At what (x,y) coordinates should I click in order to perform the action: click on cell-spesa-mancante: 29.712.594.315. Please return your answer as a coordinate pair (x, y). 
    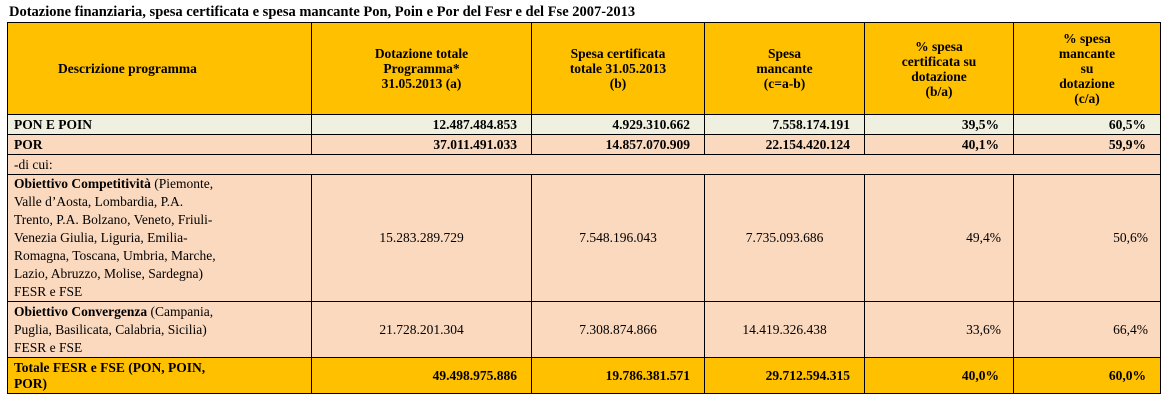
    Looking at the image, I should click on (784, 375).